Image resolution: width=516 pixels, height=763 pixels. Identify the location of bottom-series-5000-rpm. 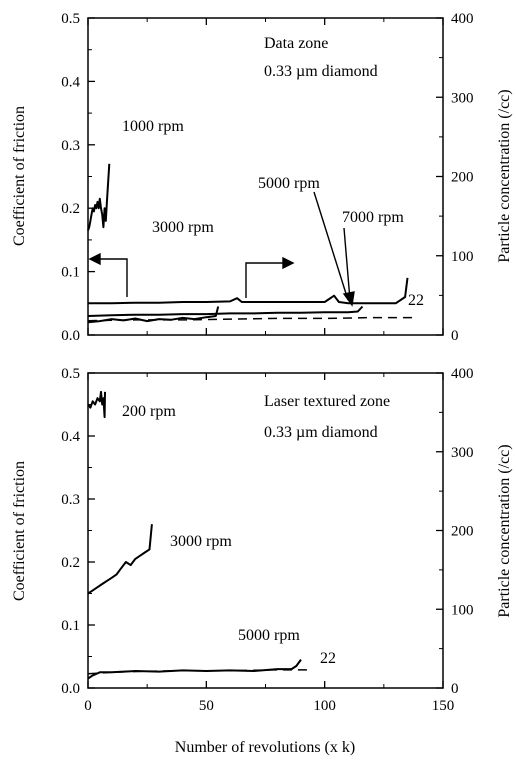
(194, 669).